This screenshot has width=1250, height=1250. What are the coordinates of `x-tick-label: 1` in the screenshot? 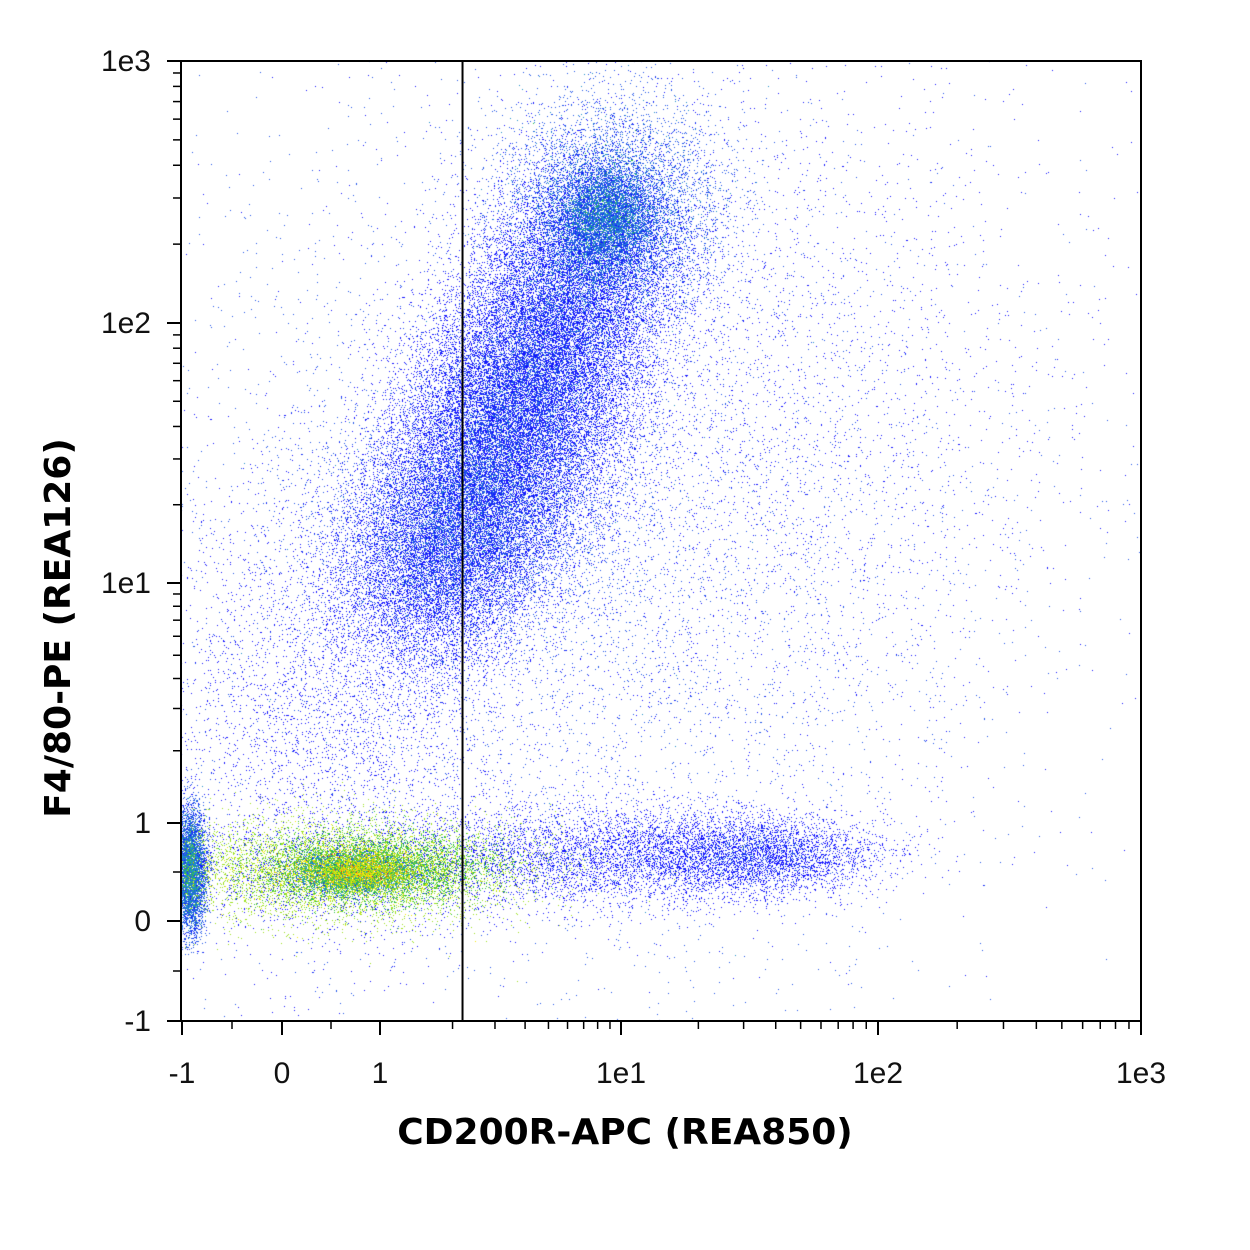 It's located at (380, 1073).